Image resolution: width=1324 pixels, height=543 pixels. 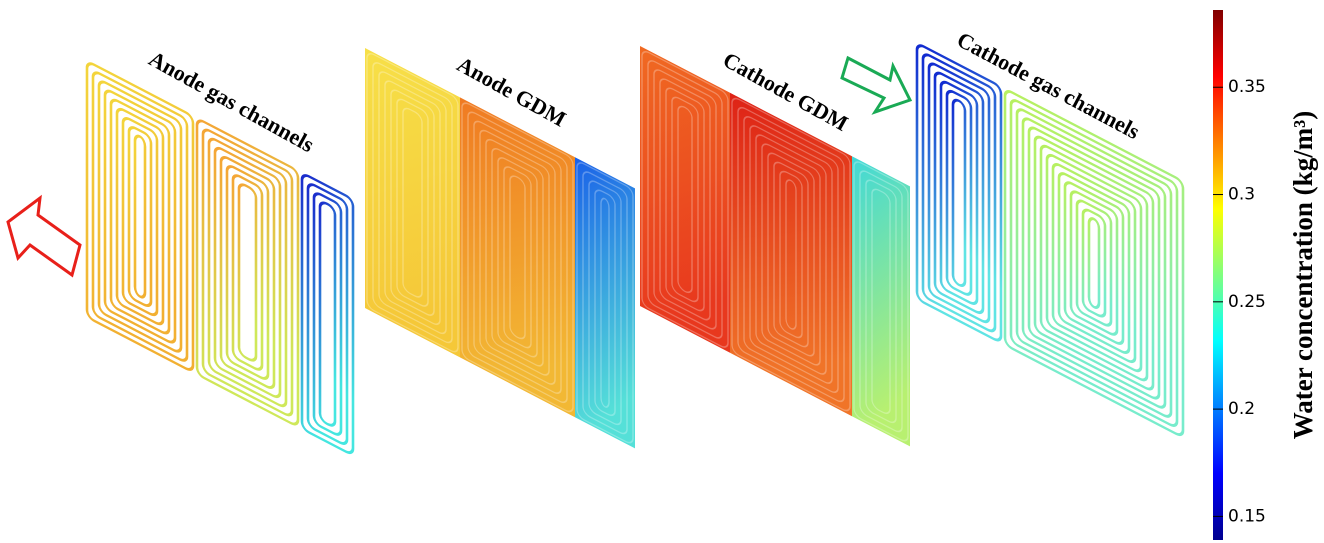 I want to click on outlet-arrow, so click(x=44, y=236).